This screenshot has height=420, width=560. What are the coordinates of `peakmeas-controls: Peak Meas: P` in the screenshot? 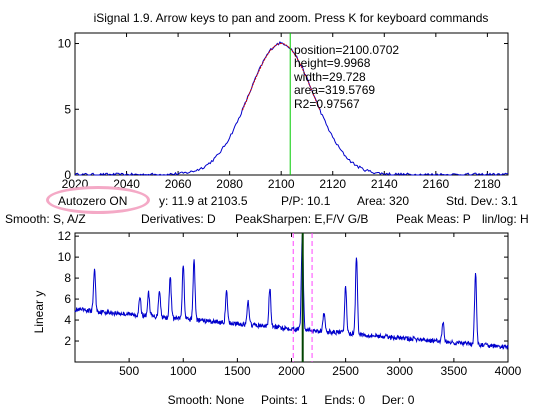 It's located at (433, 219).